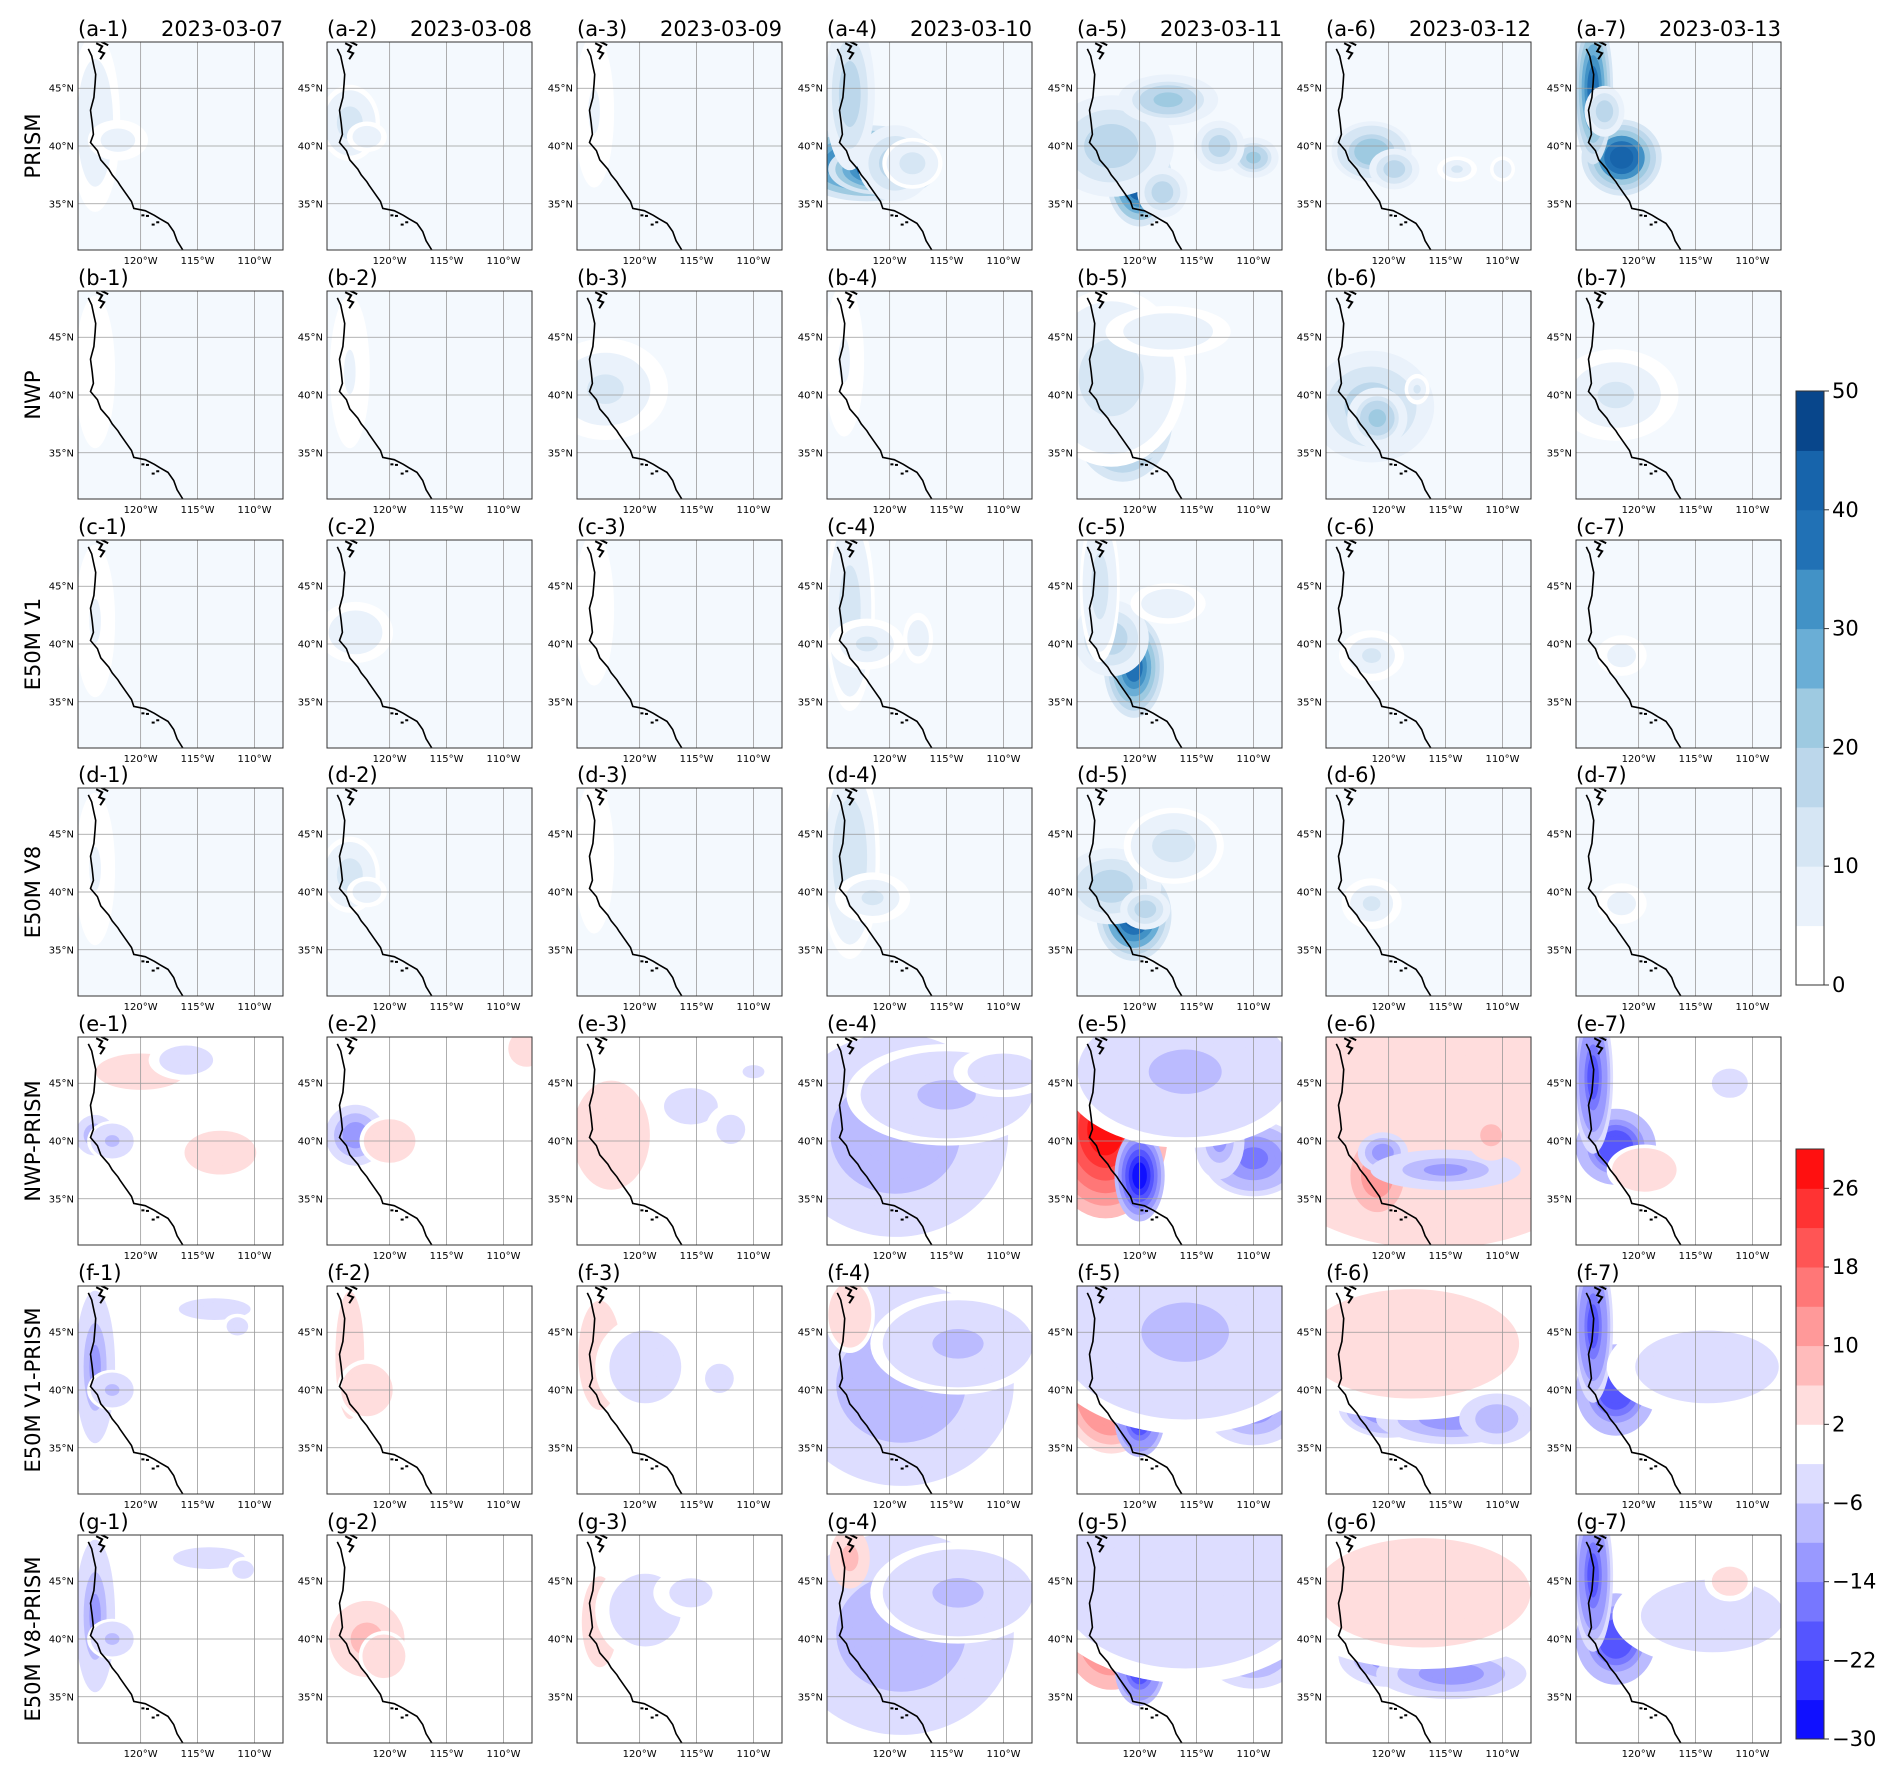  Describe the element at coordinates (103, 775) in the screenshot. I see `panel-label: (d-1)` at that location.